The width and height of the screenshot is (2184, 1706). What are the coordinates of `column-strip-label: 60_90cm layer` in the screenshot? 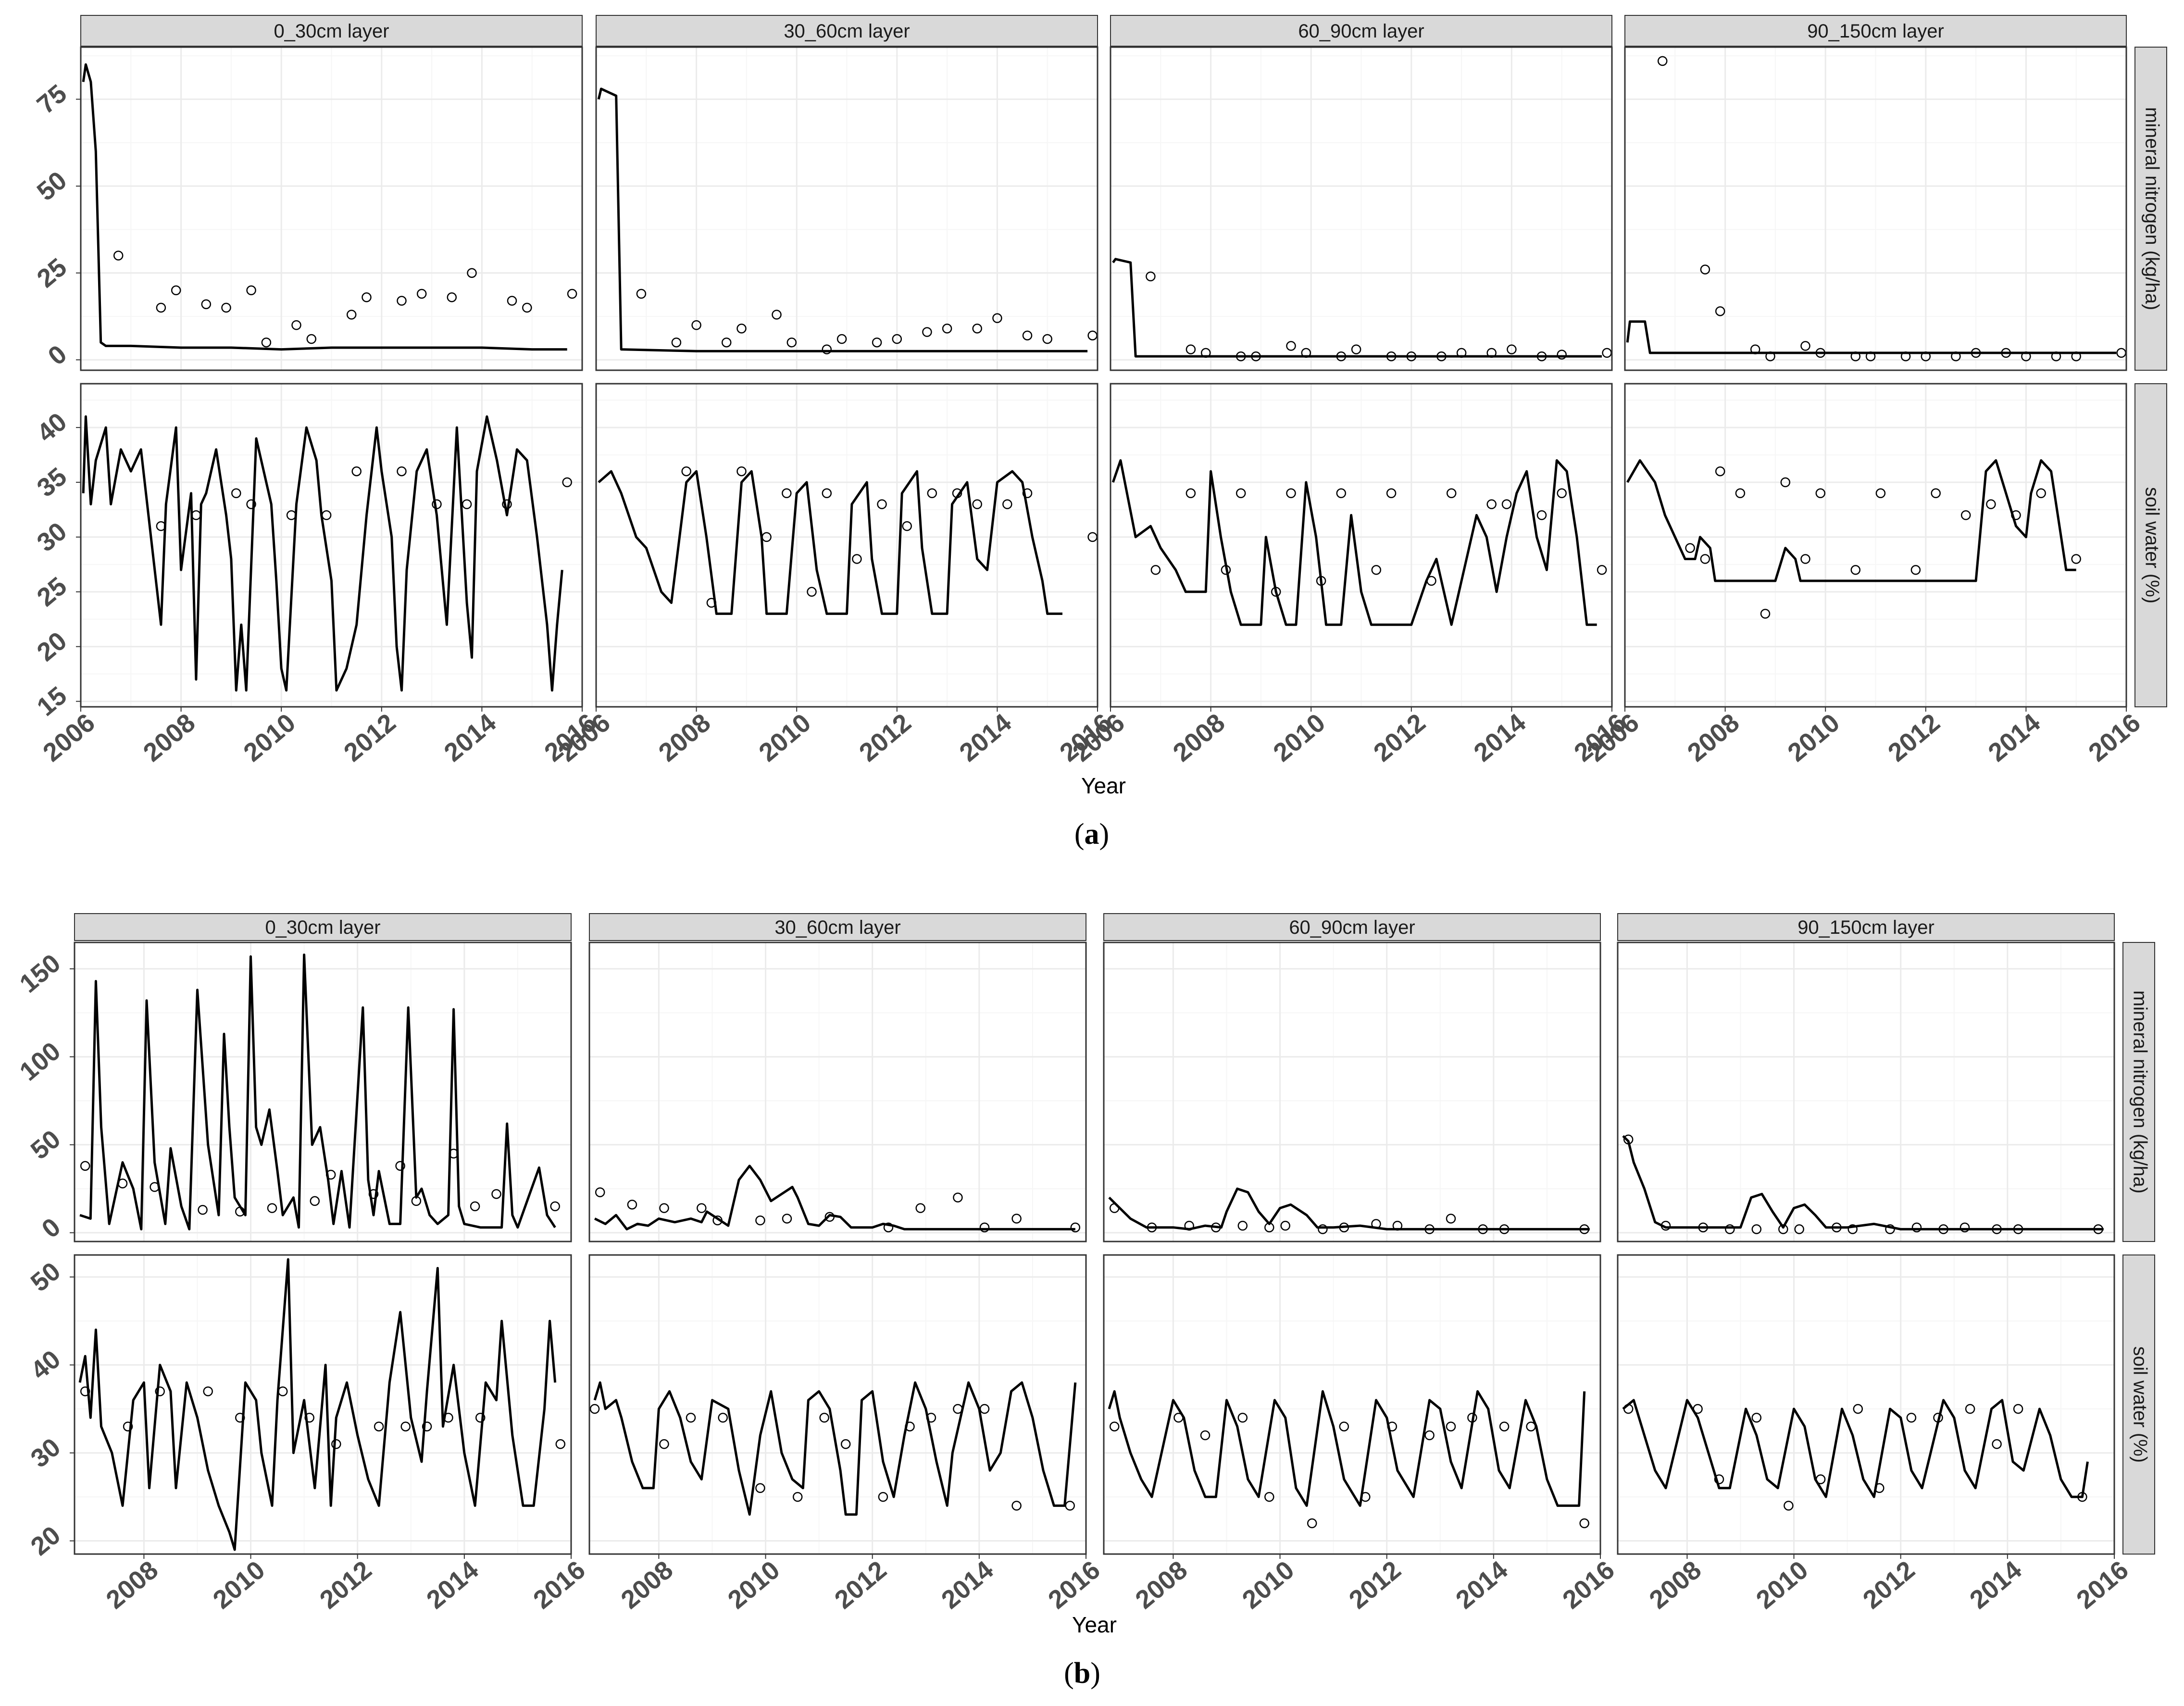 It's located at (1361, 32).